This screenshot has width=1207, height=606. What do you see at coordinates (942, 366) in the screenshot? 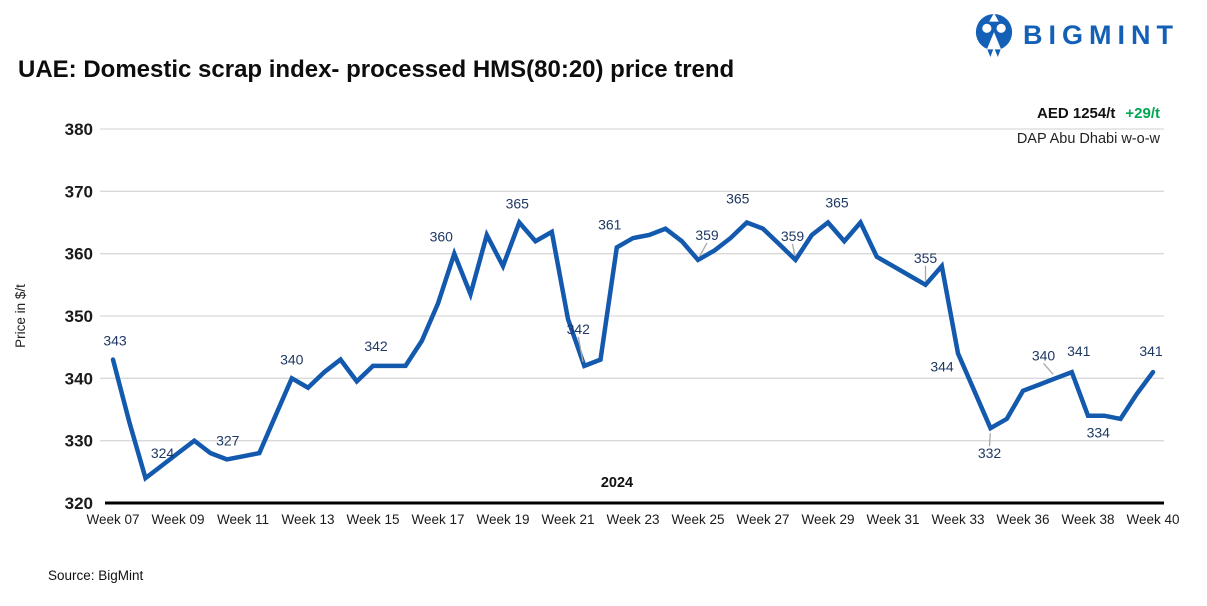
I see `data-label: 344` at bounding box center [942, 366].